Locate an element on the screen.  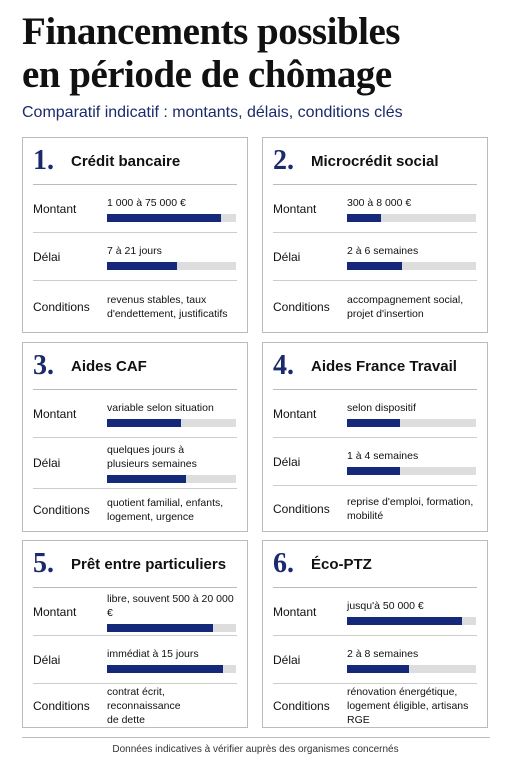
row-value: accompagnement social, projet d'insertion is located at coordinates (405, 307).